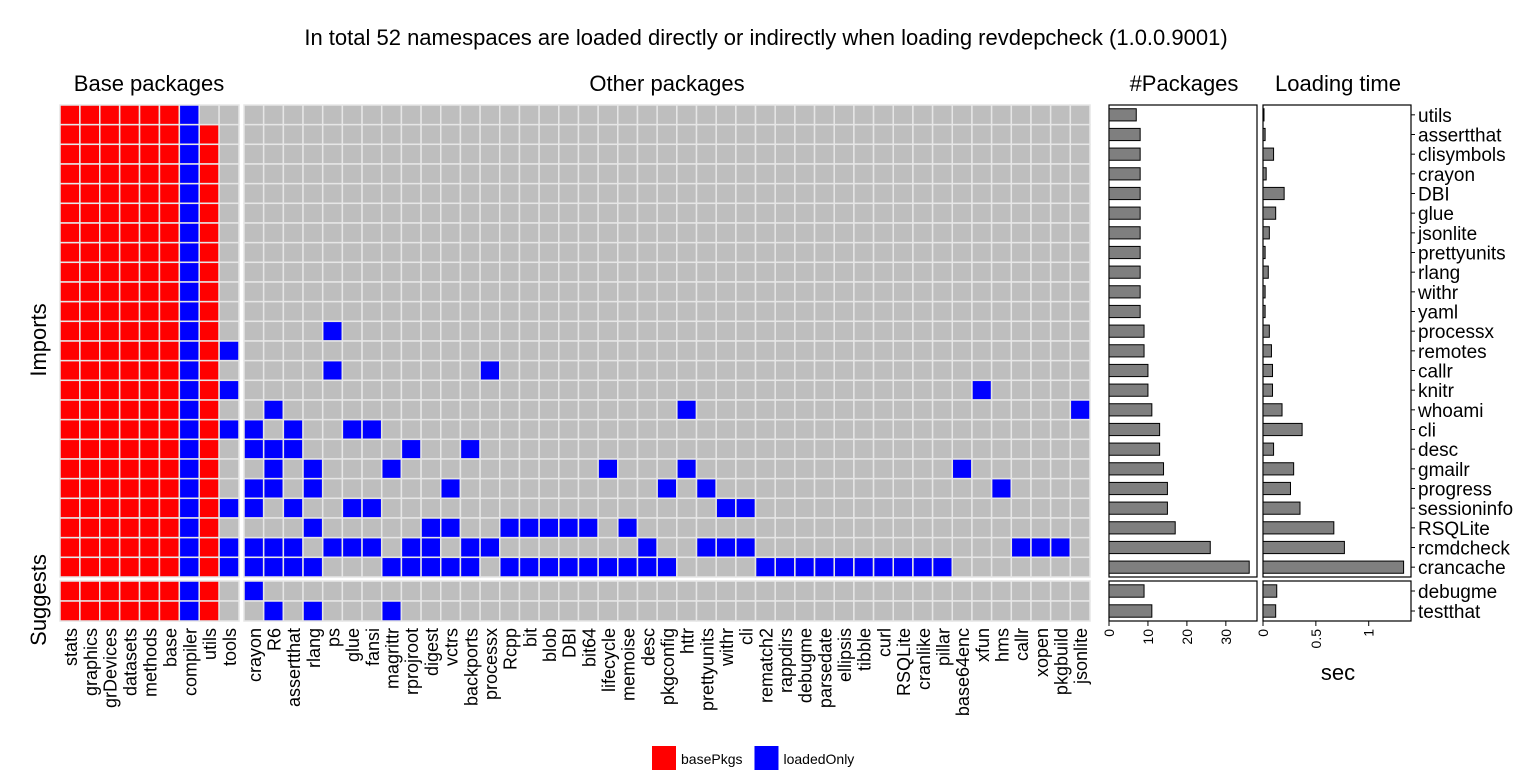 The image size is (1532, 781). Describe the element at coordinates (1124, 252) in the screenshot. I see `packages-panel-bar` at that location.